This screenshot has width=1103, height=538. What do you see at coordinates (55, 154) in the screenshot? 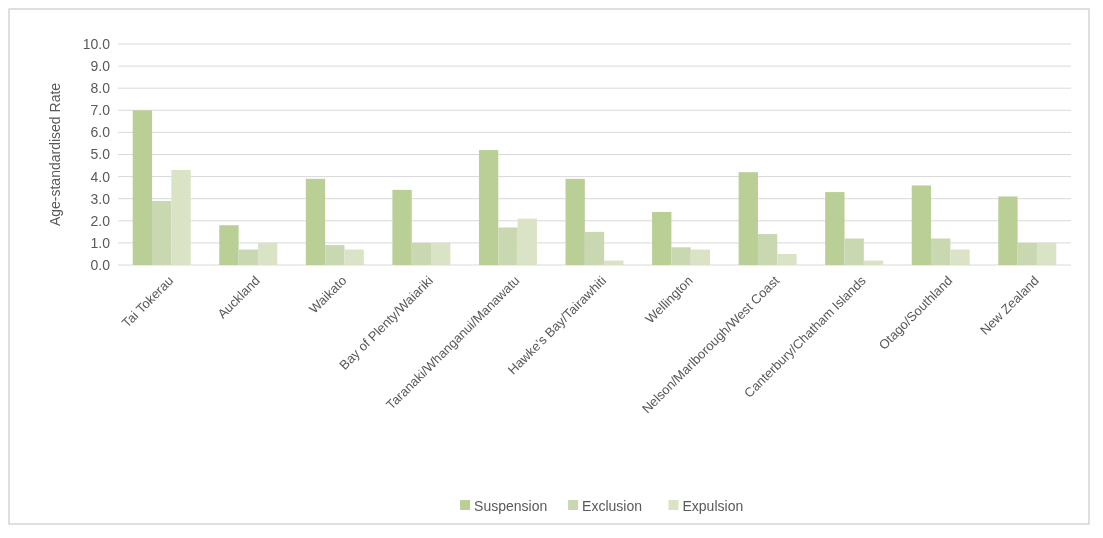
I see `y-axis-title: Age-standardised Rate` at bounding box center [55, 154].